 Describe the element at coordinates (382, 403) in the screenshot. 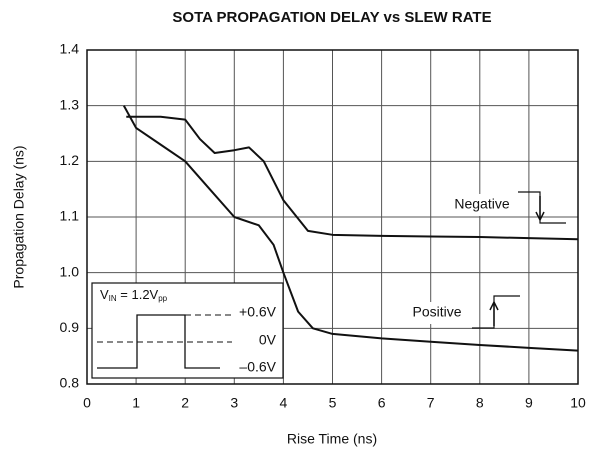

I see `x-tick-label: 6` at that location.